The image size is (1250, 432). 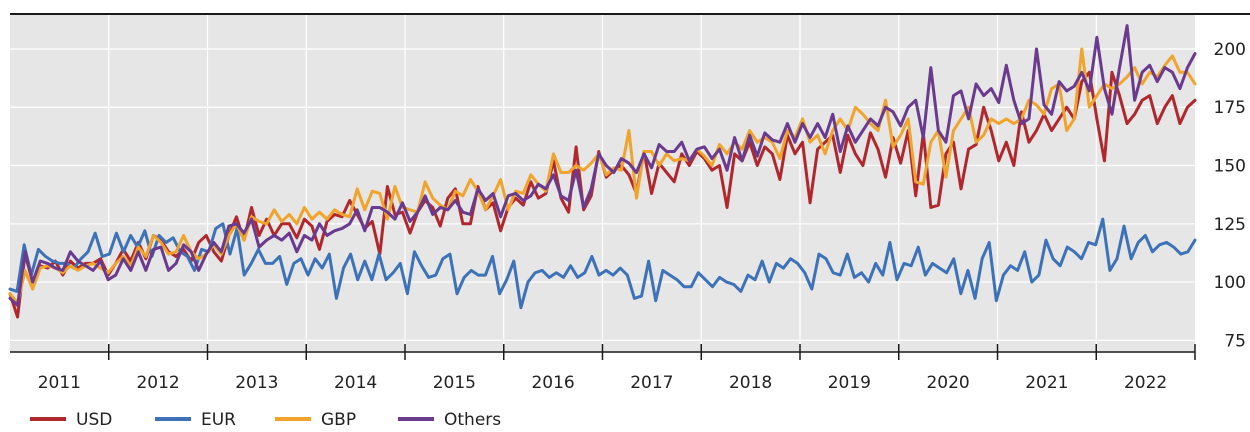 What do you see at coordinates (218, 420) in the screenshot?
I see `legend-label: EUR` at bounding box center [218, 420].